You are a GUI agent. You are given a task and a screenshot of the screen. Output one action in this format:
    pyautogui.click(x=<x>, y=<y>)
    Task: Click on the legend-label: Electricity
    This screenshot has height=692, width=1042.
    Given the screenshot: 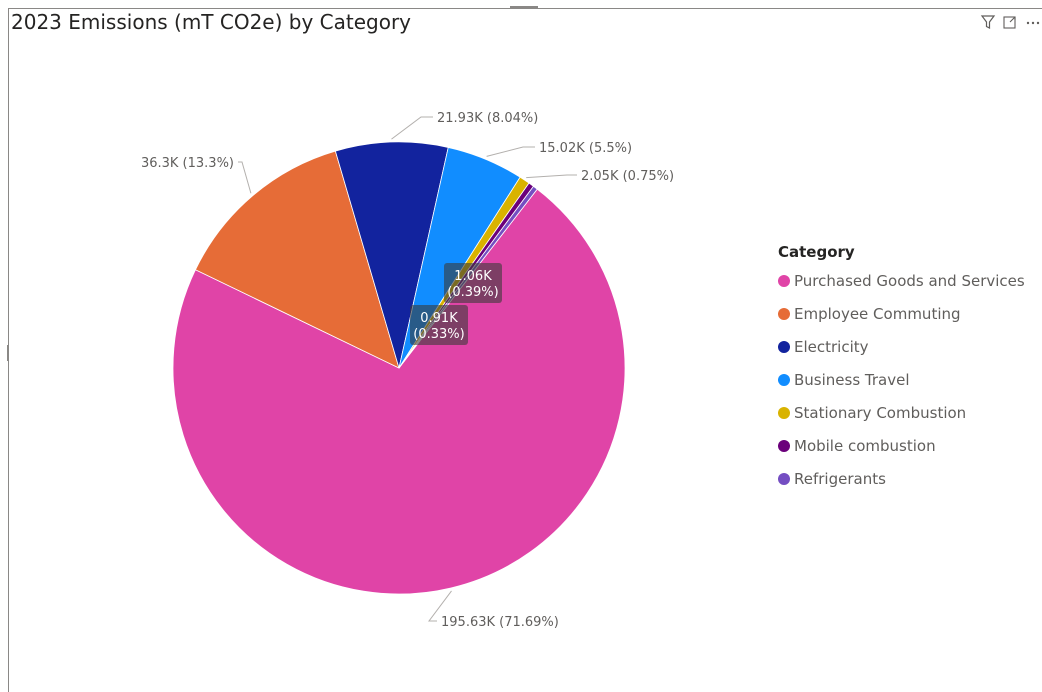 What is the action you would take?
    pyautogui.click(x=831, y=346)
    